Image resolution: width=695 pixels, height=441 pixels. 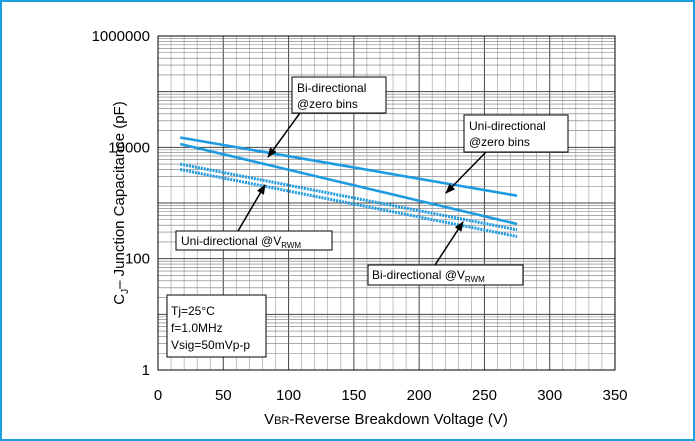 What do you see at coordinates (197, 328) in the screenshot?
I see `condition-frequency: f=1.0MHz` at bounding box center [197, 328].